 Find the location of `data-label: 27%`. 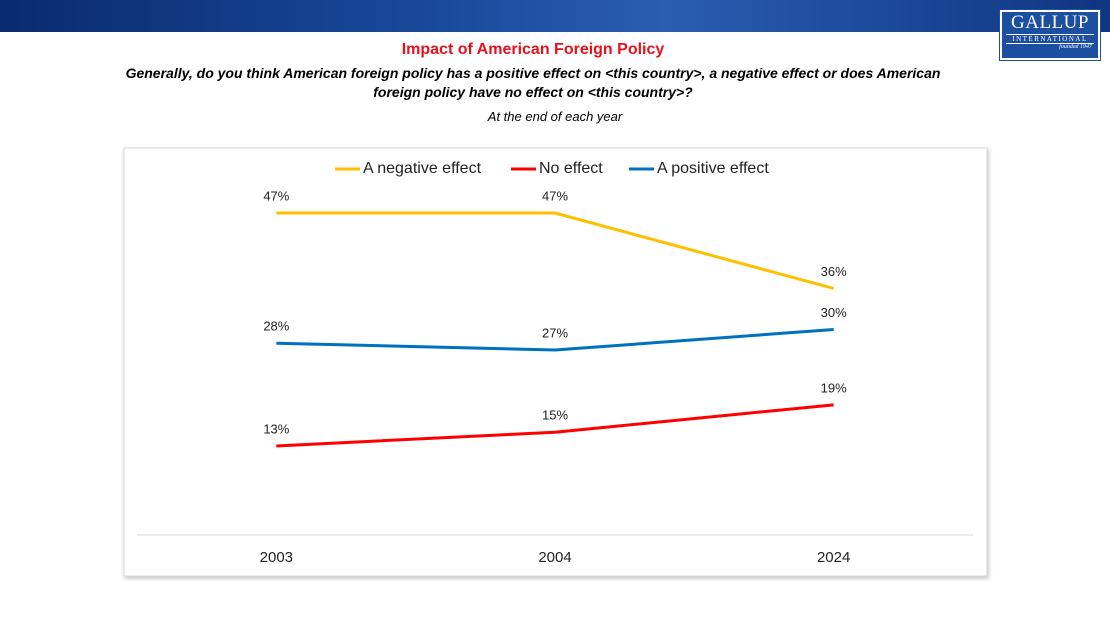

data-label: 27% is located at coordinates (555, 332).